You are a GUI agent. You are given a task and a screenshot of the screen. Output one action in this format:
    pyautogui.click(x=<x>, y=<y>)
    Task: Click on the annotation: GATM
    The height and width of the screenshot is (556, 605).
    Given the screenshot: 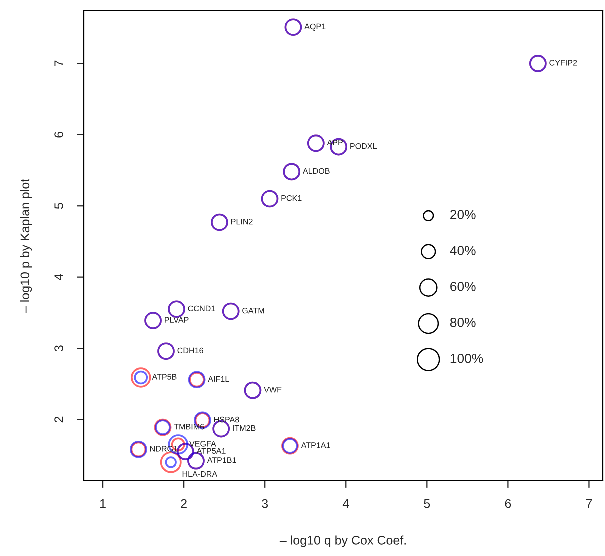 What is the action you would take?
    pyautogui.click(x=253, y=311)
    